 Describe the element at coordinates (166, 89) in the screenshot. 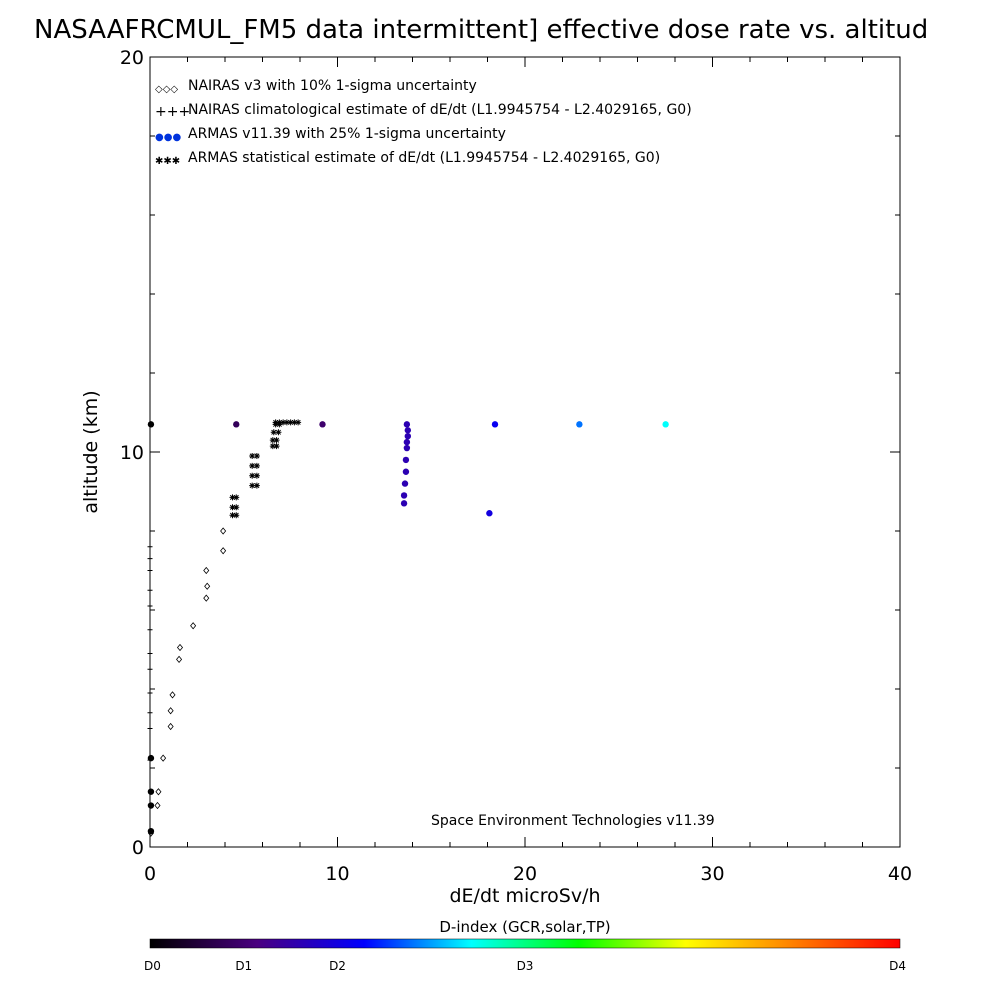

I see `legend-marker-diamond: ◇◇◇` at that location.